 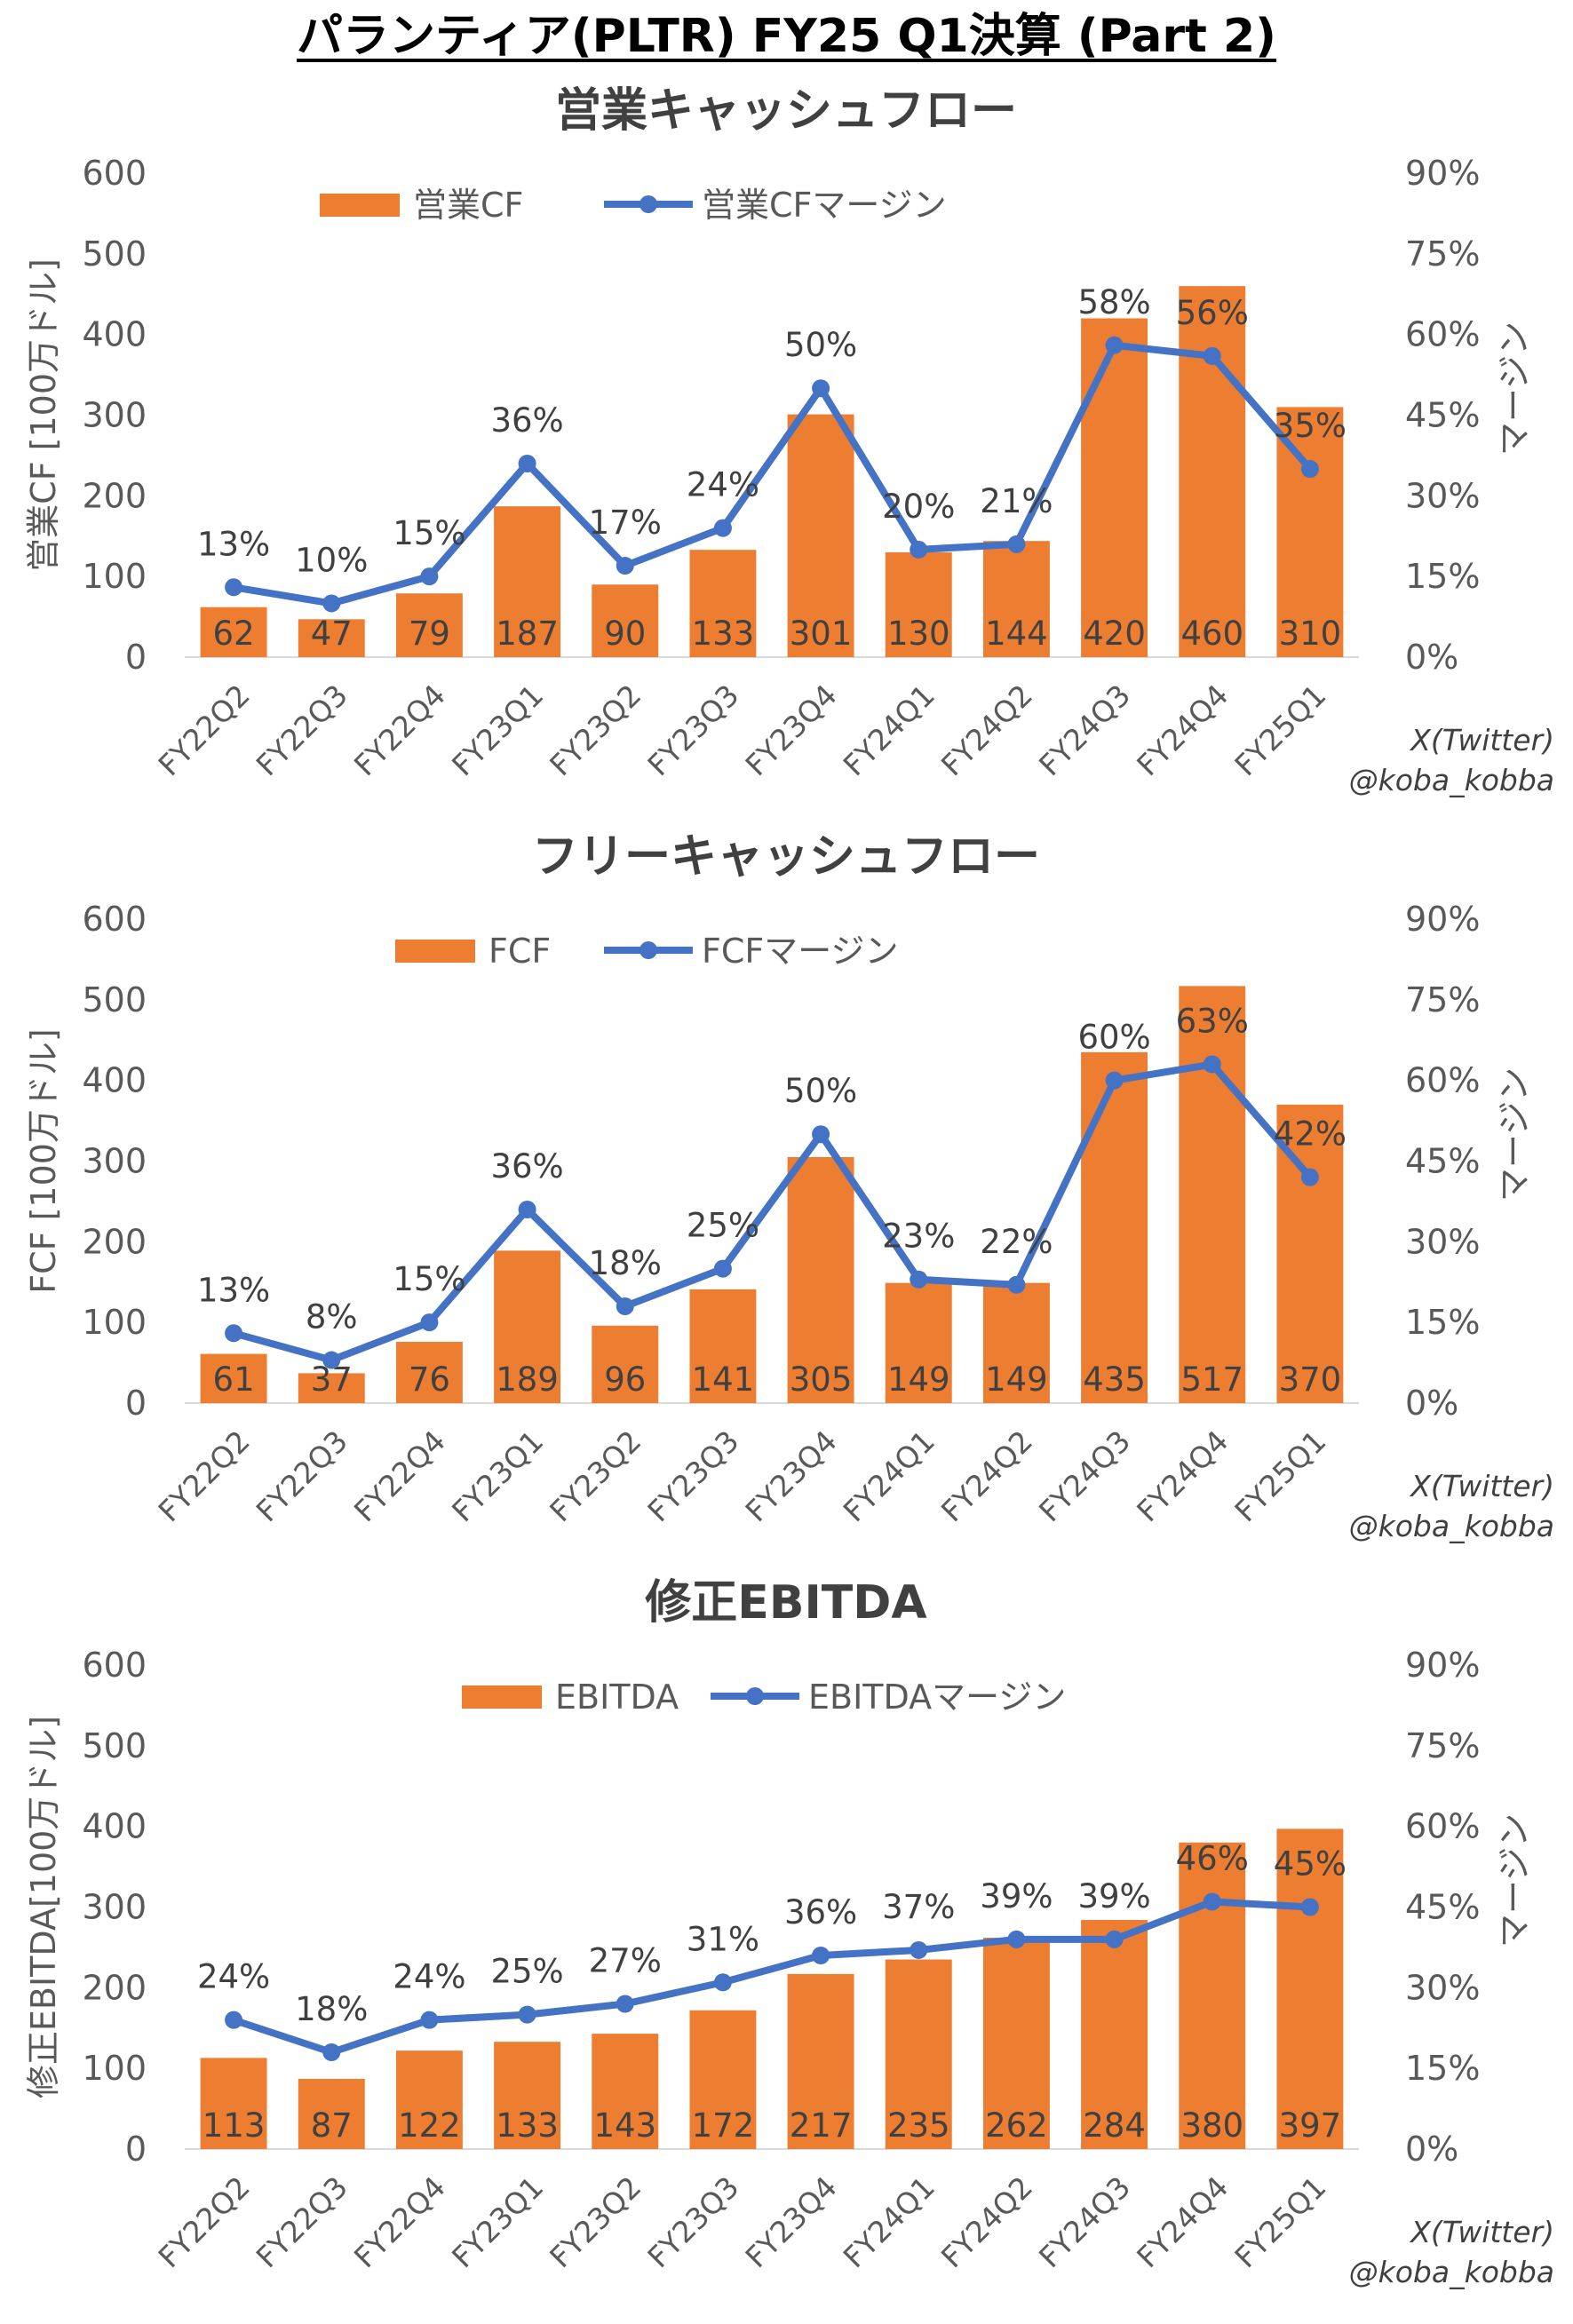 I want to click on x-tick-label: FY24Q3, so click(x=1084, y=730).